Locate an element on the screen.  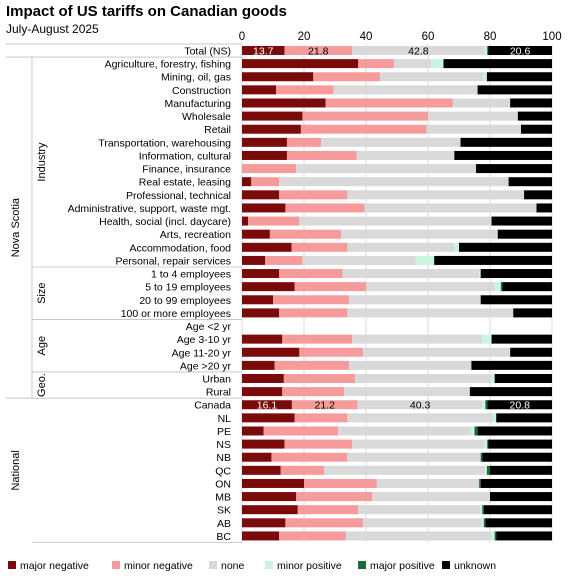
category-label: BC is located at coordinates (223, 537).